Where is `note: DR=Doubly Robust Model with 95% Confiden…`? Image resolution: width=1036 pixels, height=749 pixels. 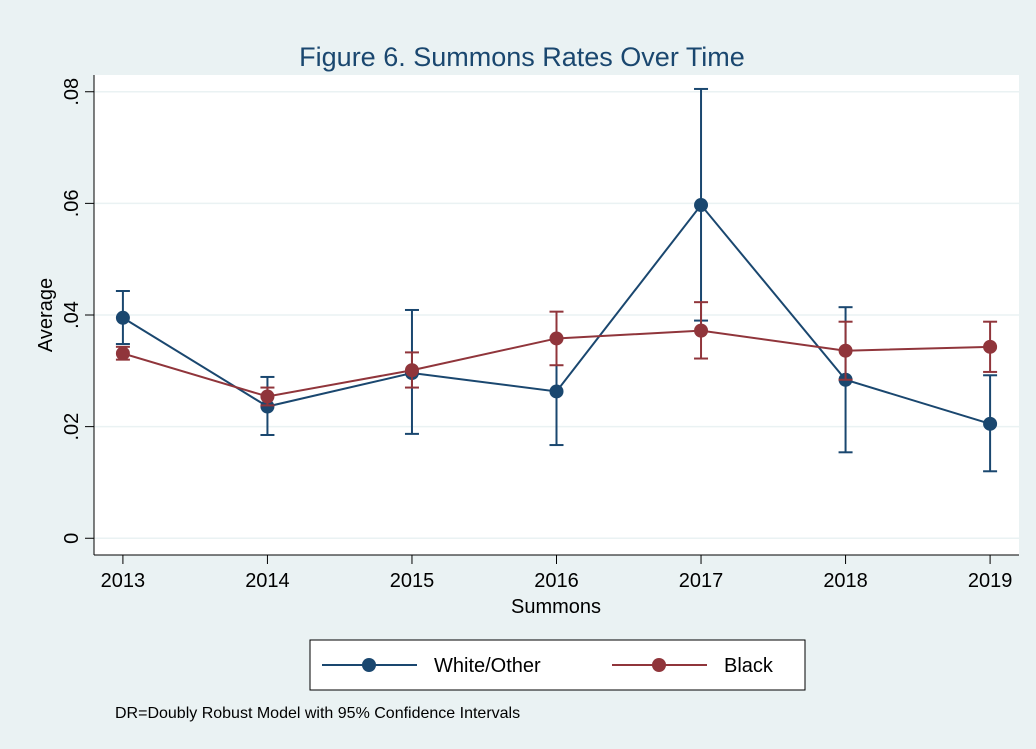 note: DR=Doubly Robust Model with 95% Confiden… is located at coordinates (317, 713).